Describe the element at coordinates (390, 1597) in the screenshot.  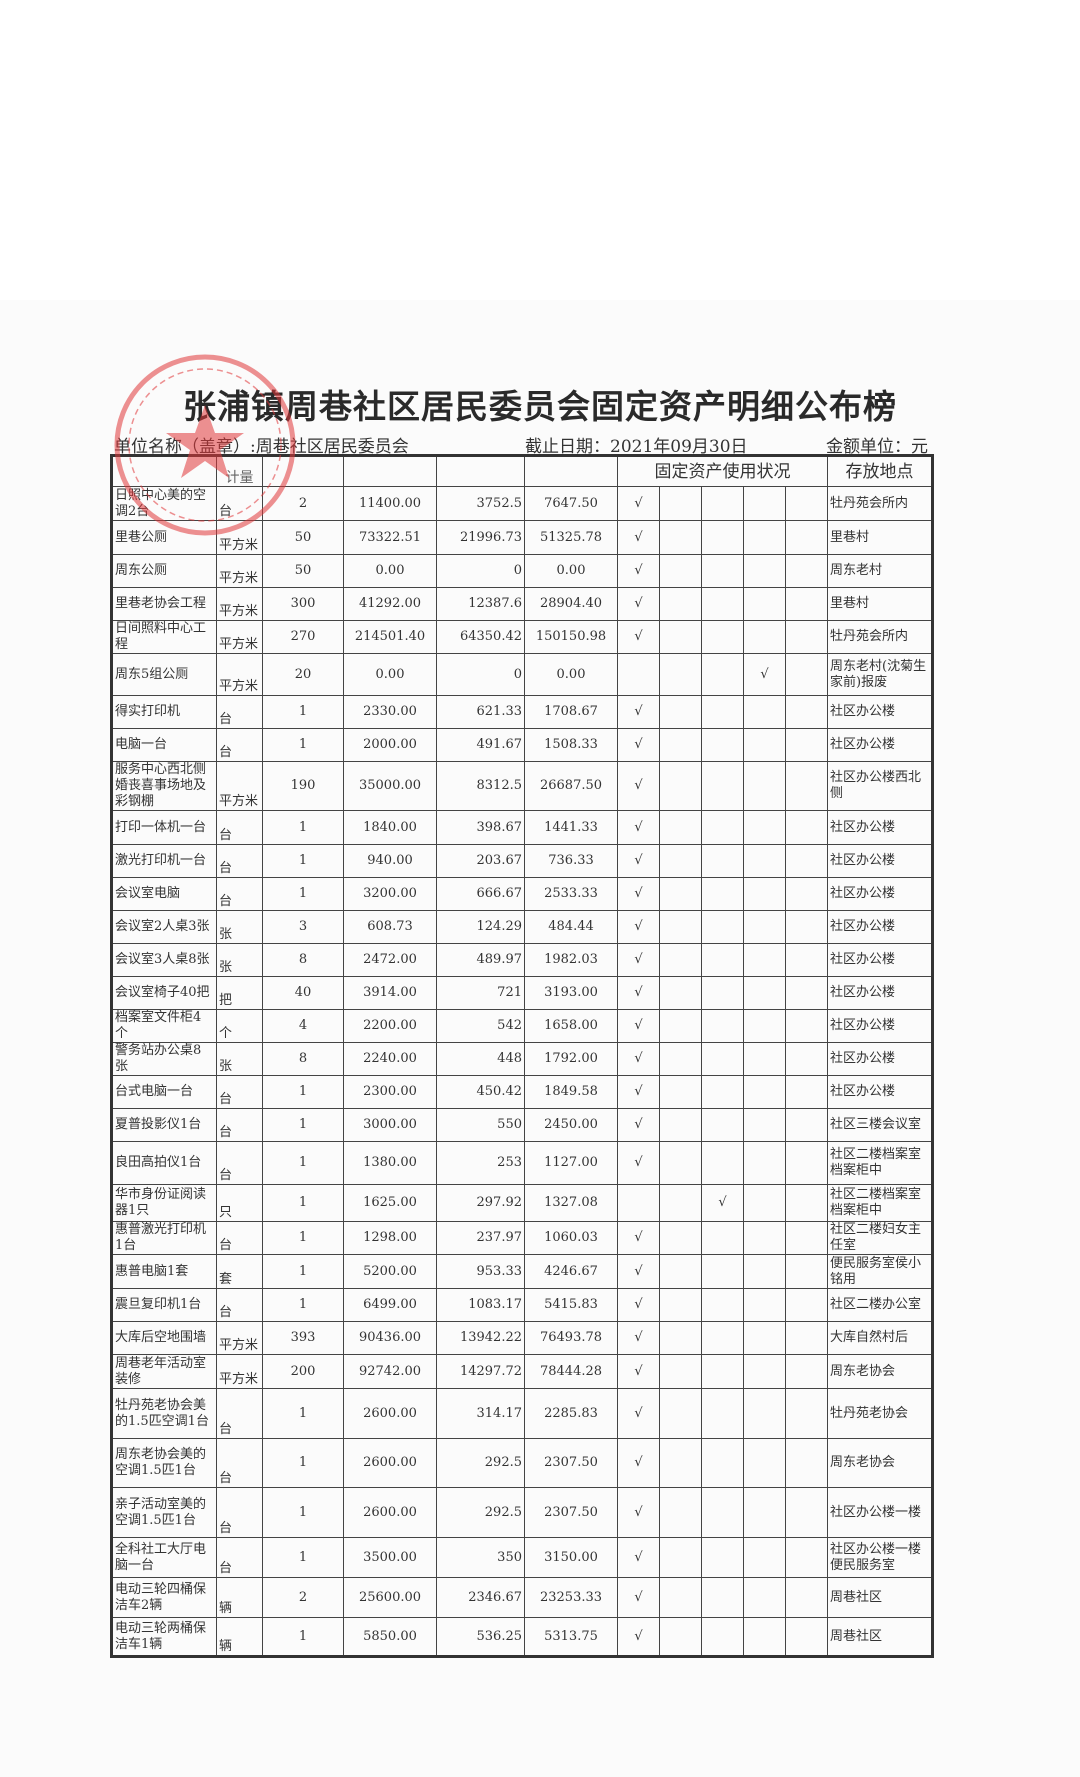
I see `asset-original-value: 25600.00` at that location.